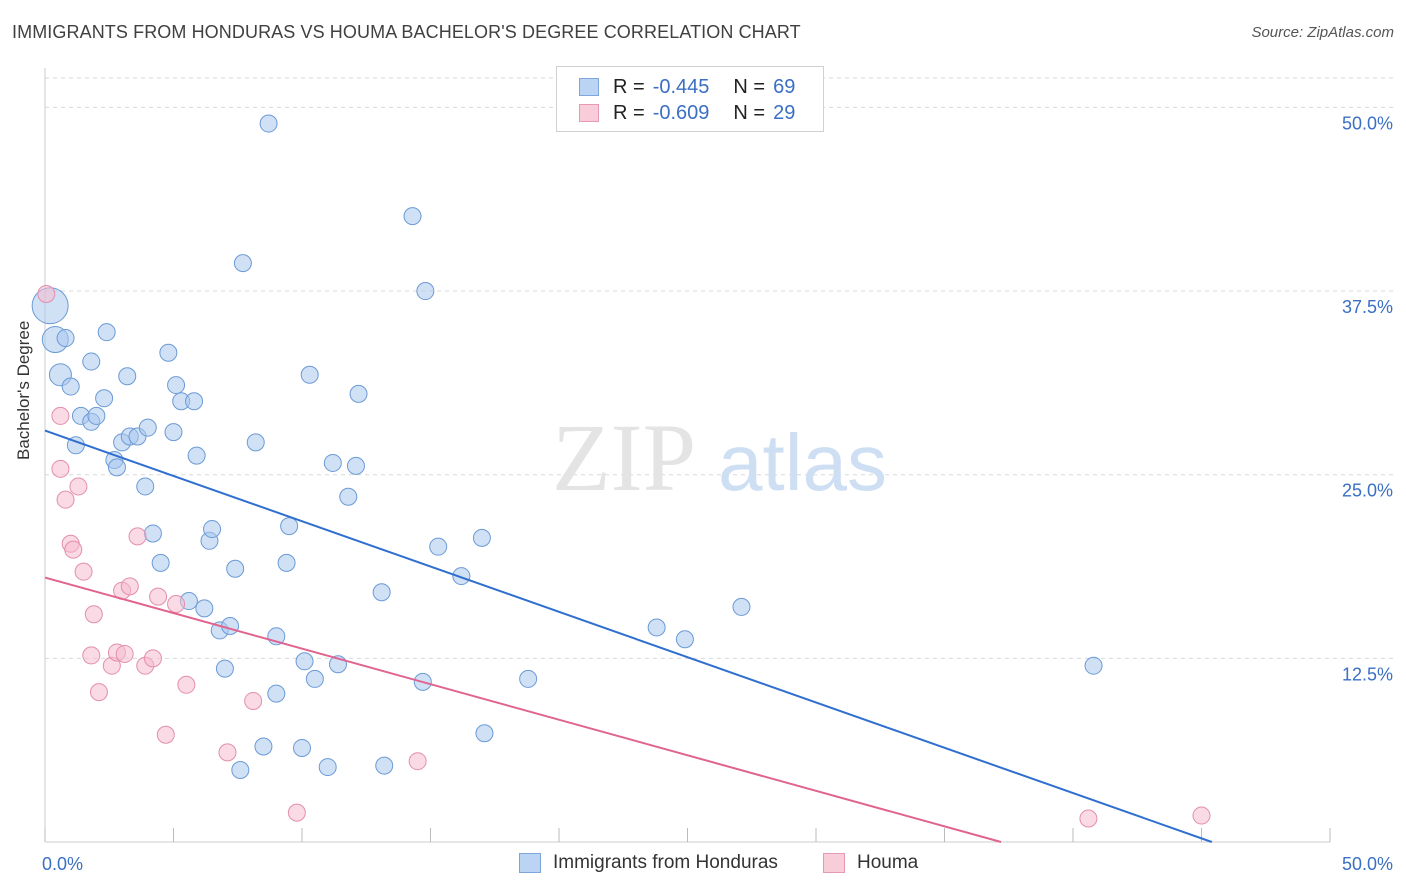 The width and height of the screenshot is (1406, 892). What do you see at coordinates (665, 862) in the screenshot?
I see `bottom-legend-label-honduras: Immigrants from Honduras` at bounding box center [665, 862].